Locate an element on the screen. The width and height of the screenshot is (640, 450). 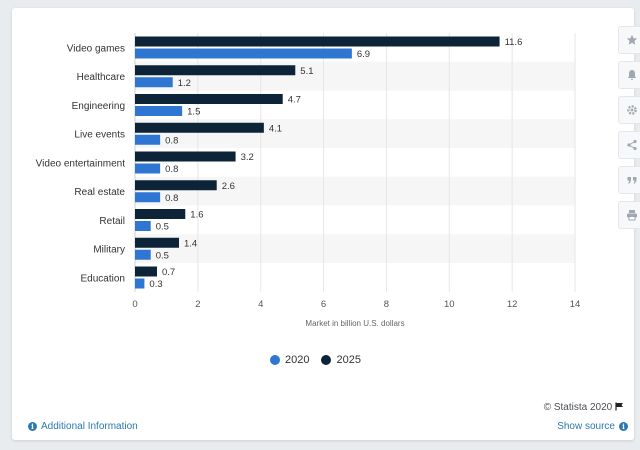
data-label-2025: 4.1 is located at coordinates (275, 128).